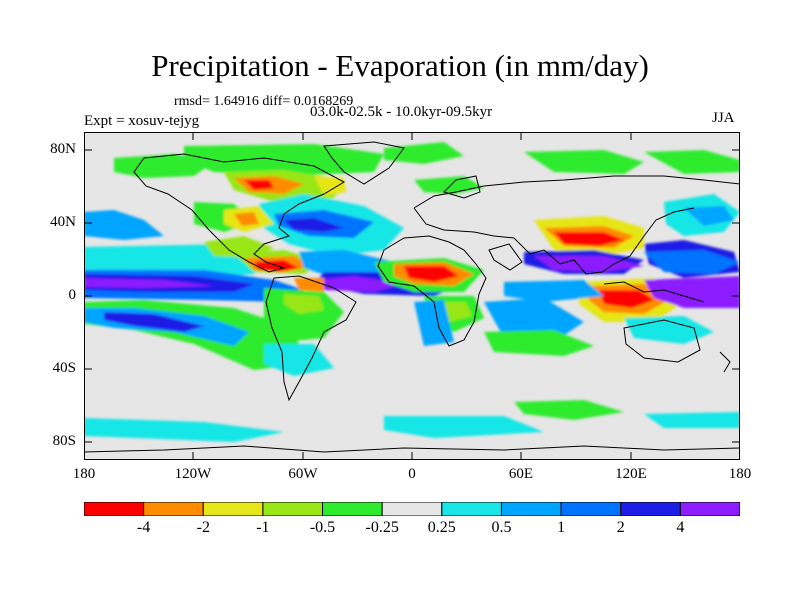  Describe the element at coordinates (63, 222) in the screenshot. I see `lat-label-40n: 40N` at that location.